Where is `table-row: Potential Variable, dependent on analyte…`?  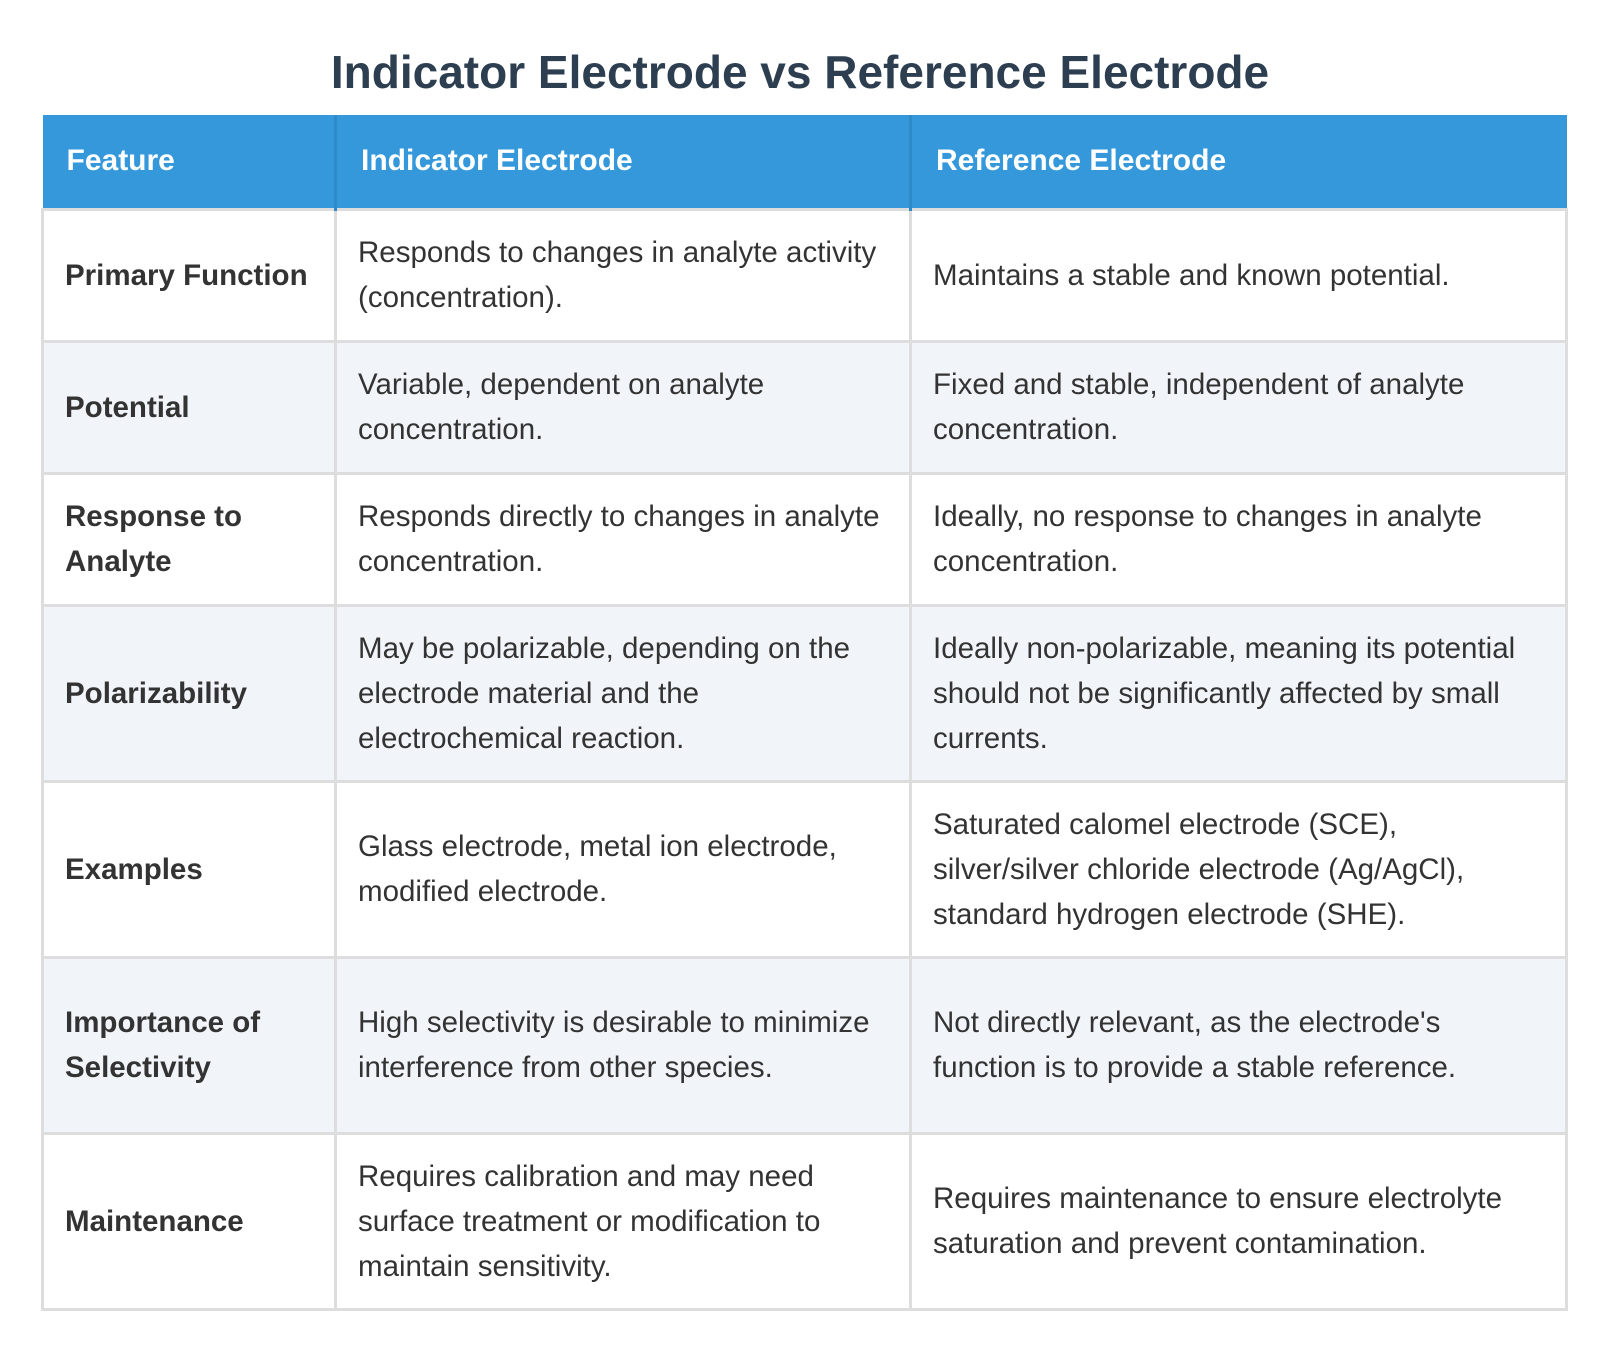 table-row: Potential Variable, dependent on analyte… is located at coordinates (804, 407).